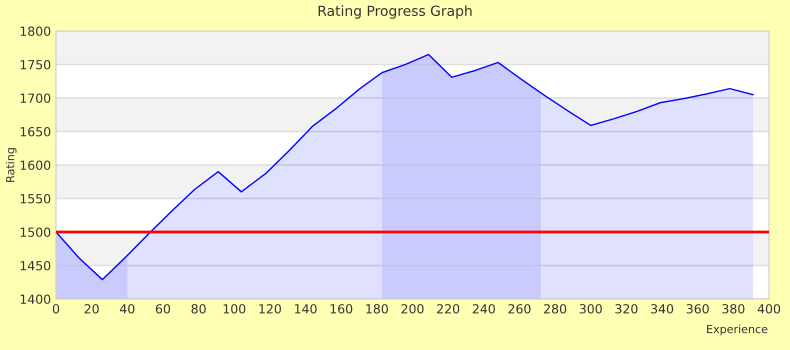 This screenshot has width=790, height=350. Describe the element at coordinates (662, 309) in the screenshot. I see `x-tick-label: 340` at that location.